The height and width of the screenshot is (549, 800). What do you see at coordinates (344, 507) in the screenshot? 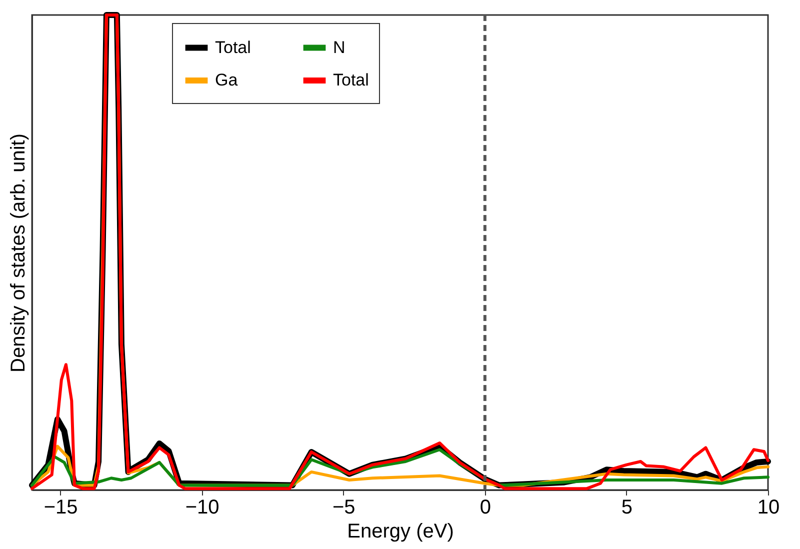
I see `x-tick-label: −5` at bounding box center [344, 507].